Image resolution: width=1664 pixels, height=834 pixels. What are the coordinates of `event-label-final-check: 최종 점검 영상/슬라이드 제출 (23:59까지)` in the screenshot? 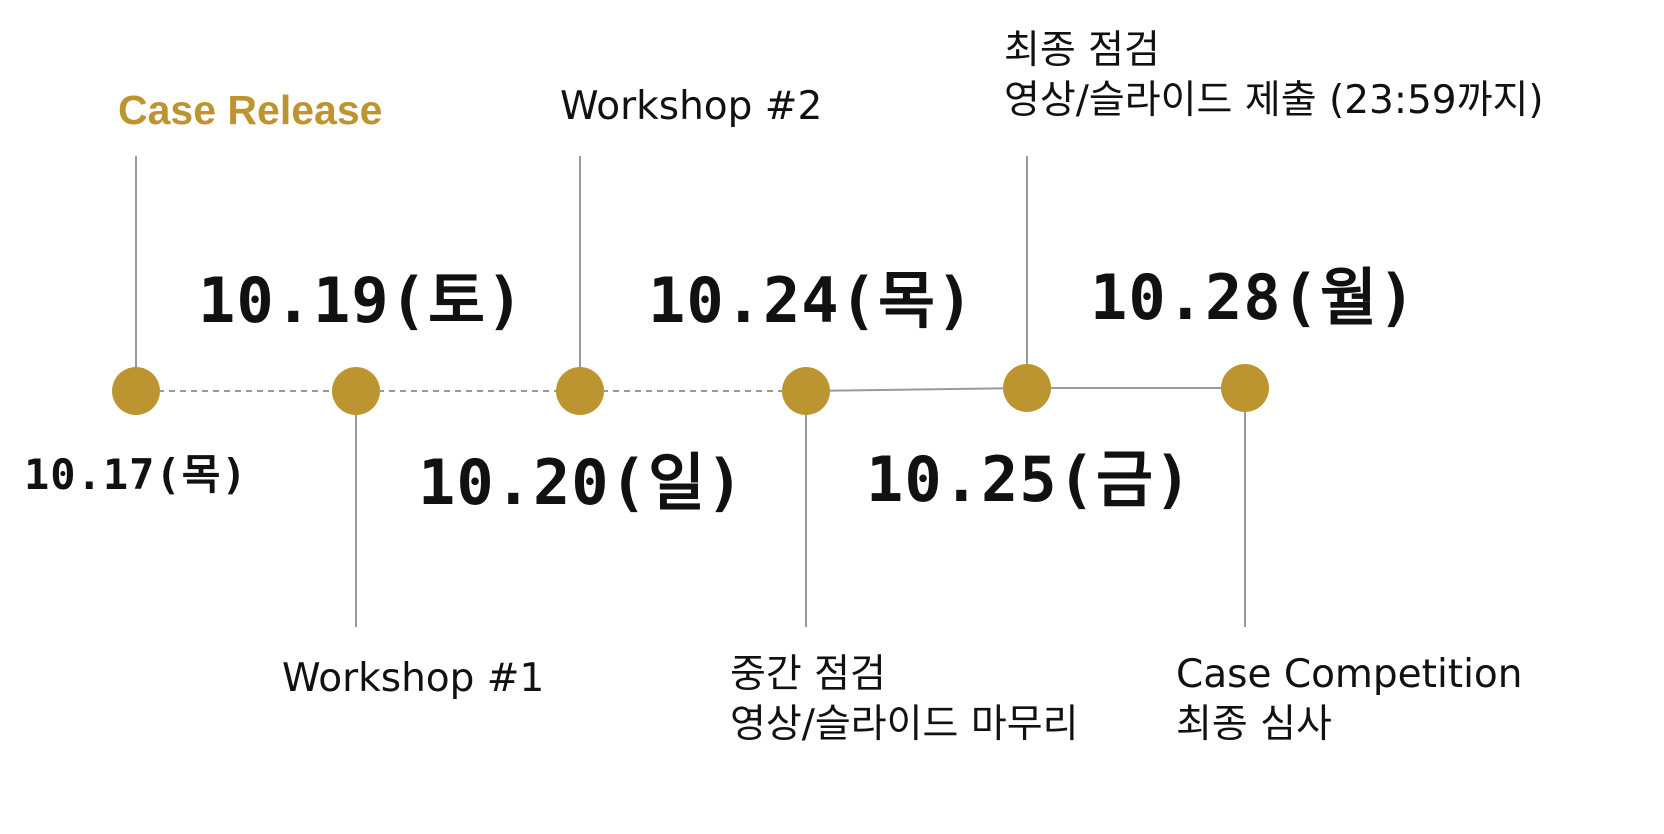 It's located at (1274, 76).